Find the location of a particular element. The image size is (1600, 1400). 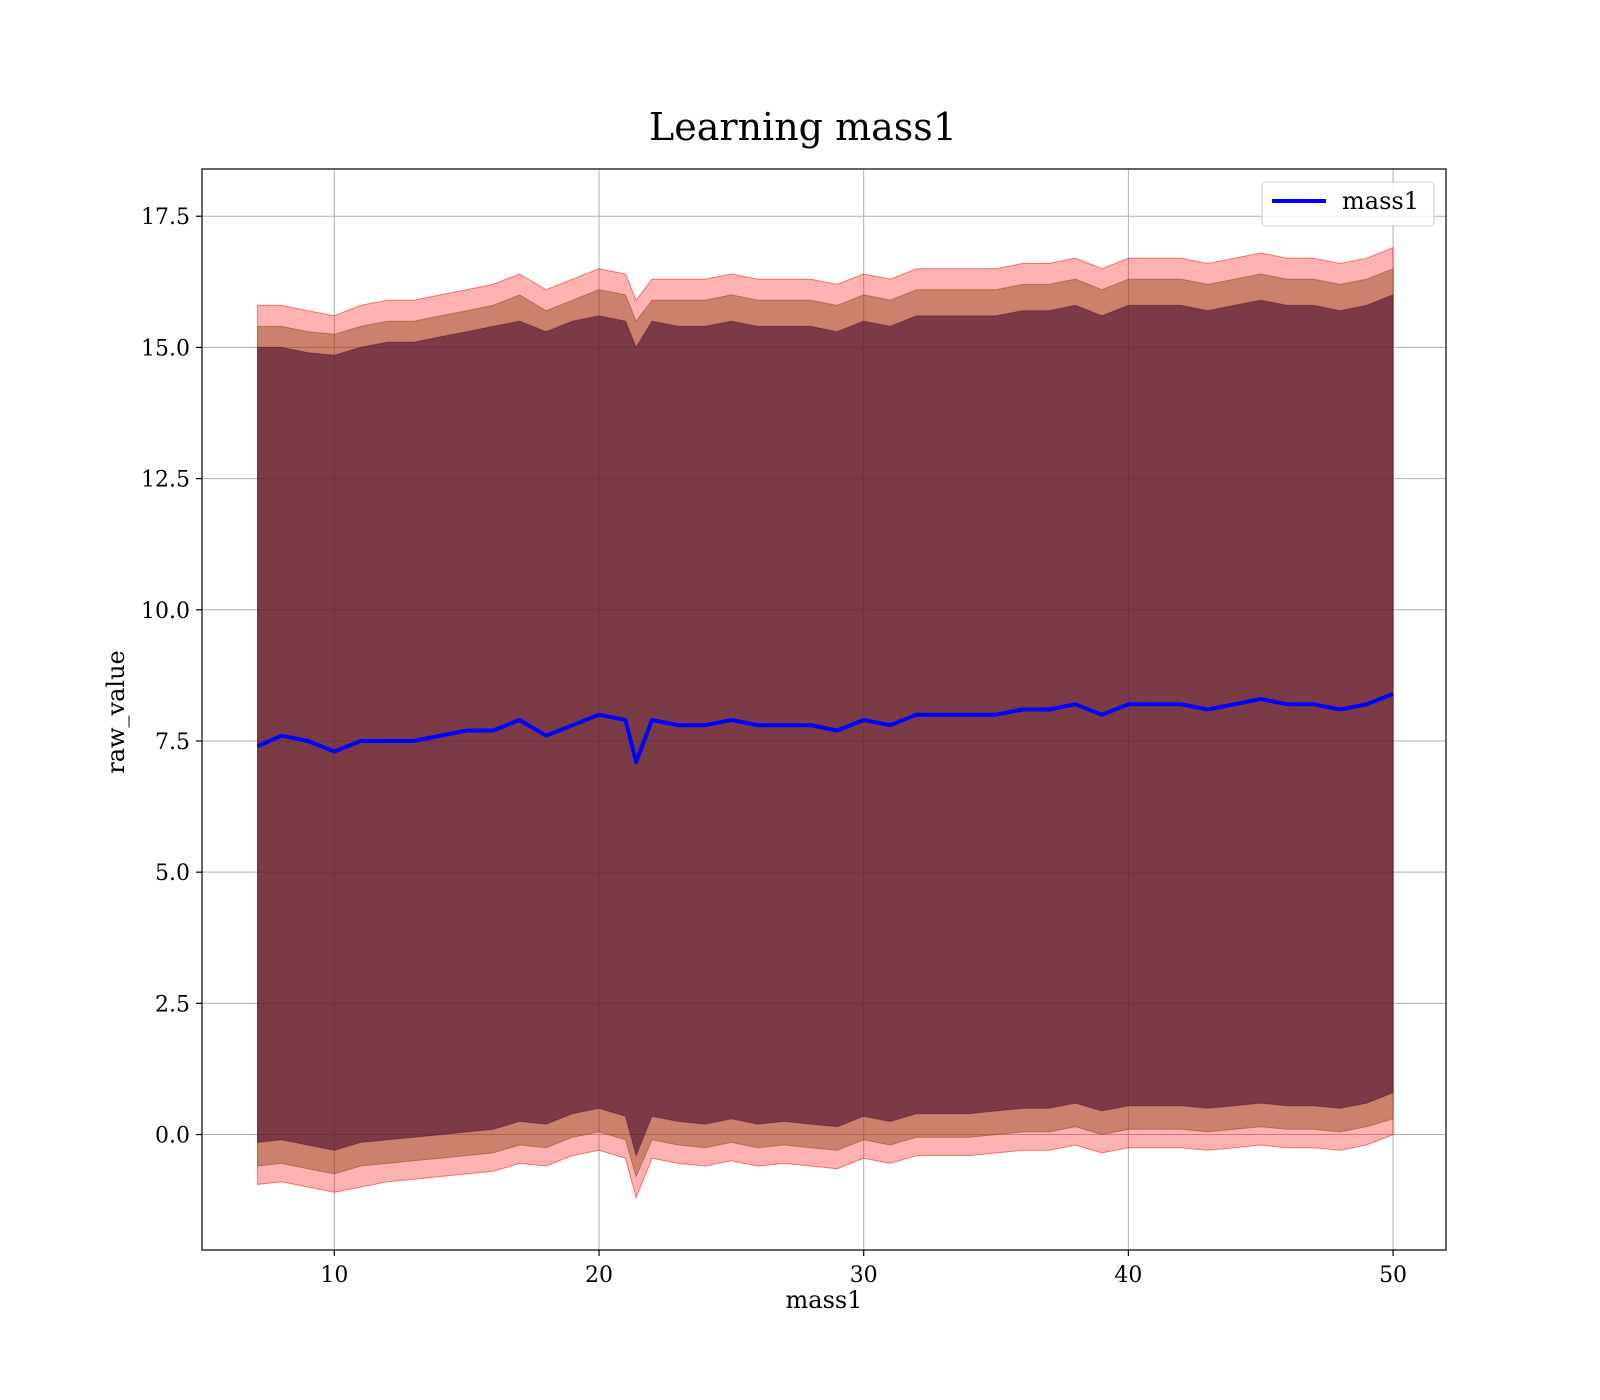

x-tick-label: 50 is located at coordinates (1393, 1275).